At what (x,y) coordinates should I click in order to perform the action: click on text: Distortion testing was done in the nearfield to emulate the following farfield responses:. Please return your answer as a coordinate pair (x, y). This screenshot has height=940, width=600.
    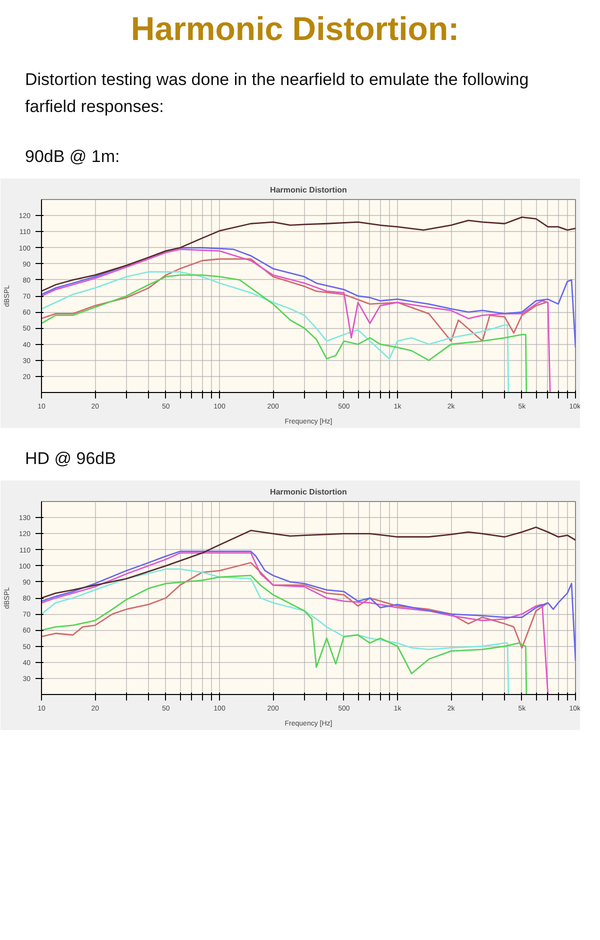
    Looking at the image, I should click on (277, 93).